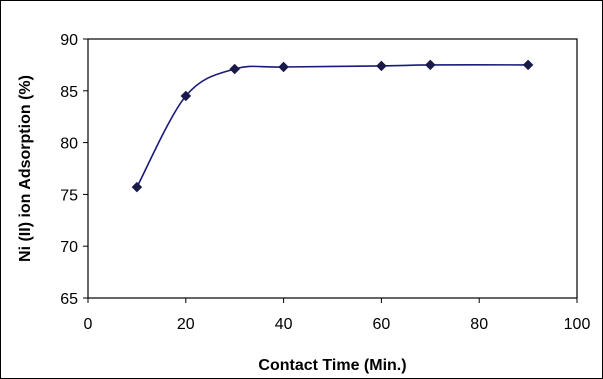 Image resolution: width=603 pixels, height=379 pixels. What do you see at coordinates (479, 324) in the screenshot?
I see `x-tick-label: 80` at bounding box center [479, 324].